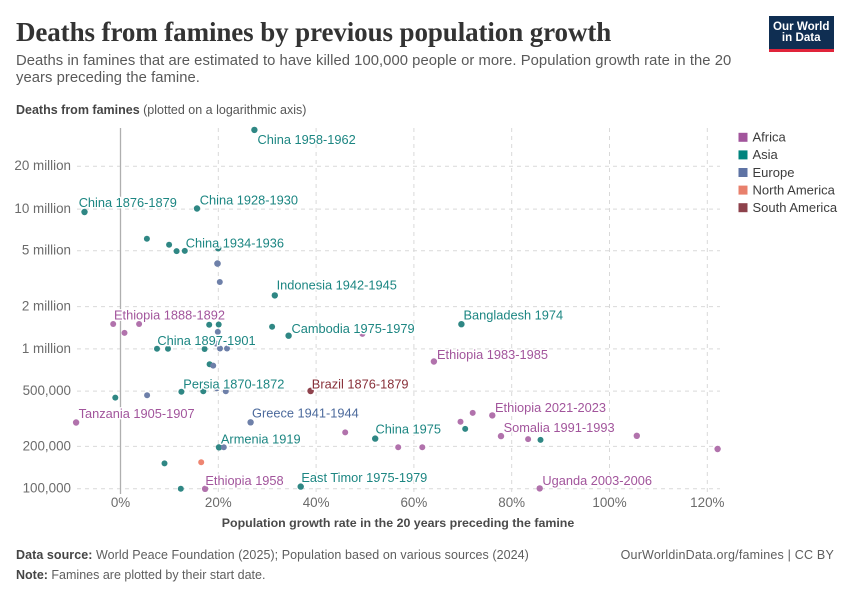 This screenshot has height=600, width=850. I want to click on svg-text: China 1897-1901, so click(206, 340).